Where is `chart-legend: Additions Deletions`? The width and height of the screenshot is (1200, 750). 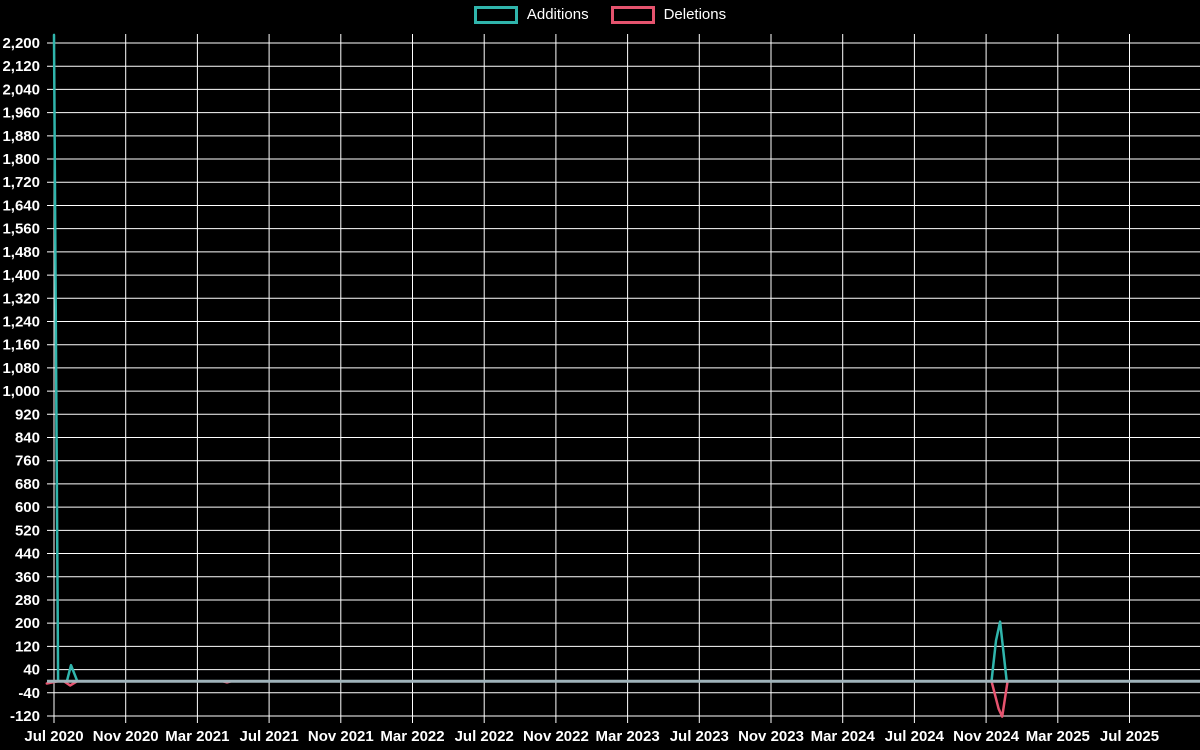
chart-legend: Additions Deletions is located at coordinates (600, 15).